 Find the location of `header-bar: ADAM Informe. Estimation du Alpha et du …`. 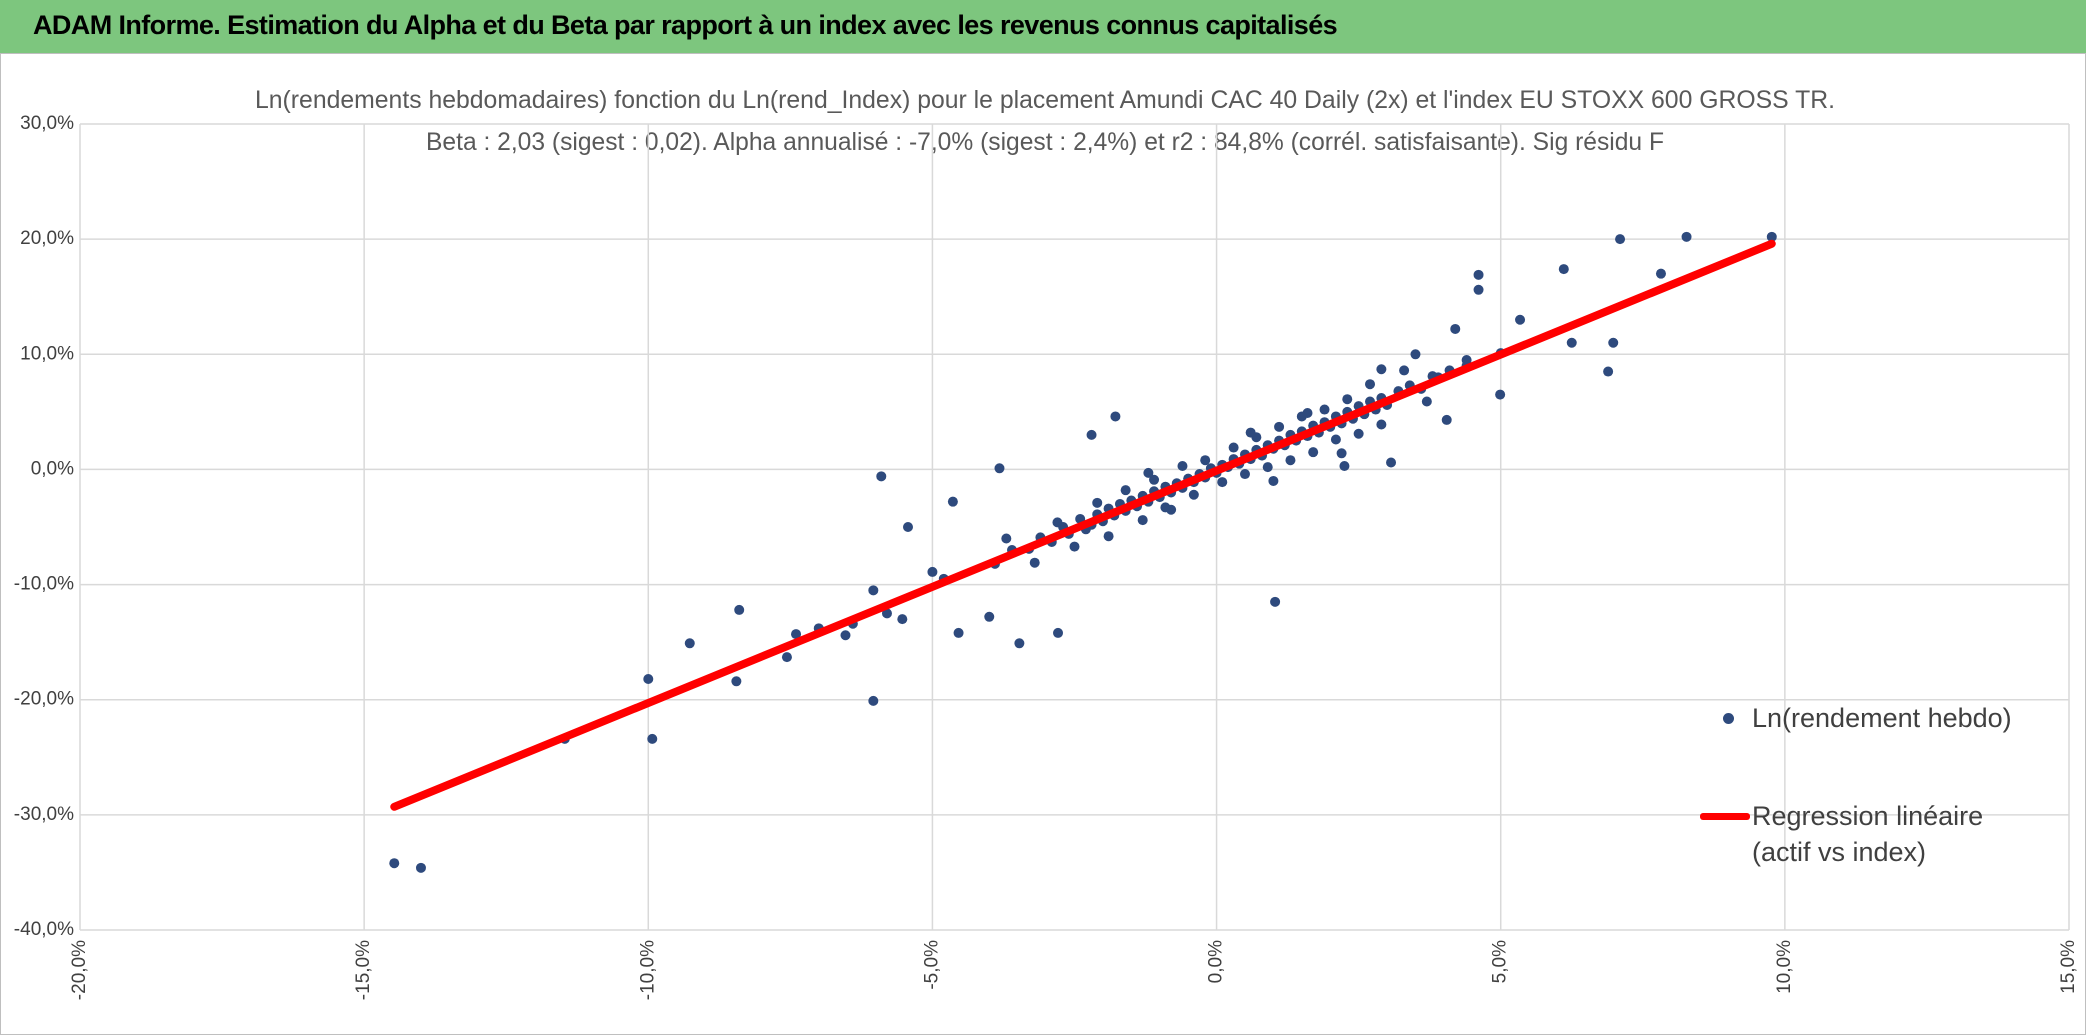

header-bar: ADAM Informe. Estimation du Alpha et du … is located at coordinates (1043, 26).